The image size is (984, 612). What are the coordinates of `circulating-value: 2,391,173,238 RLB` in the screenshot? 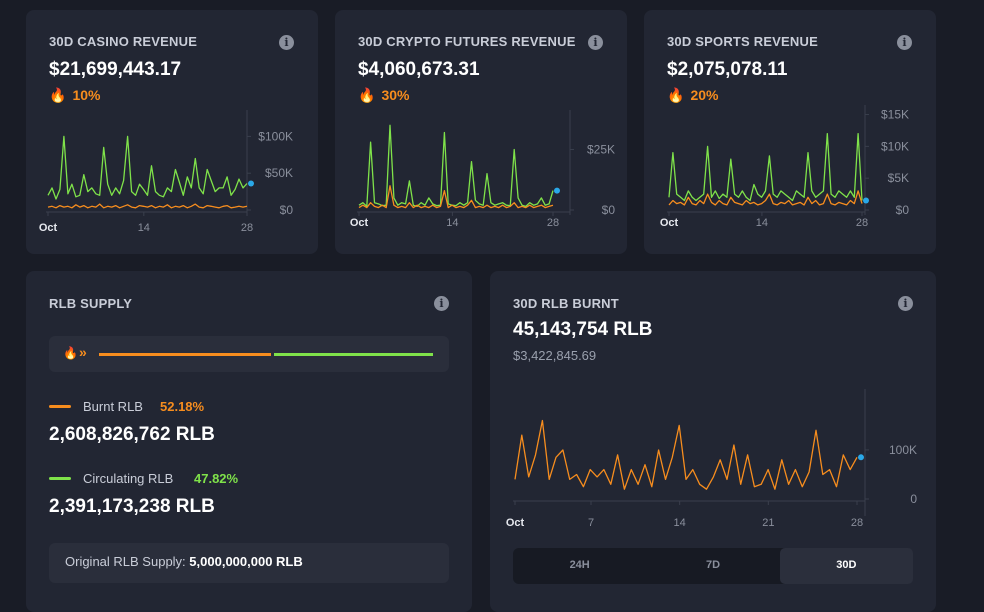 It's located at (132, 506).